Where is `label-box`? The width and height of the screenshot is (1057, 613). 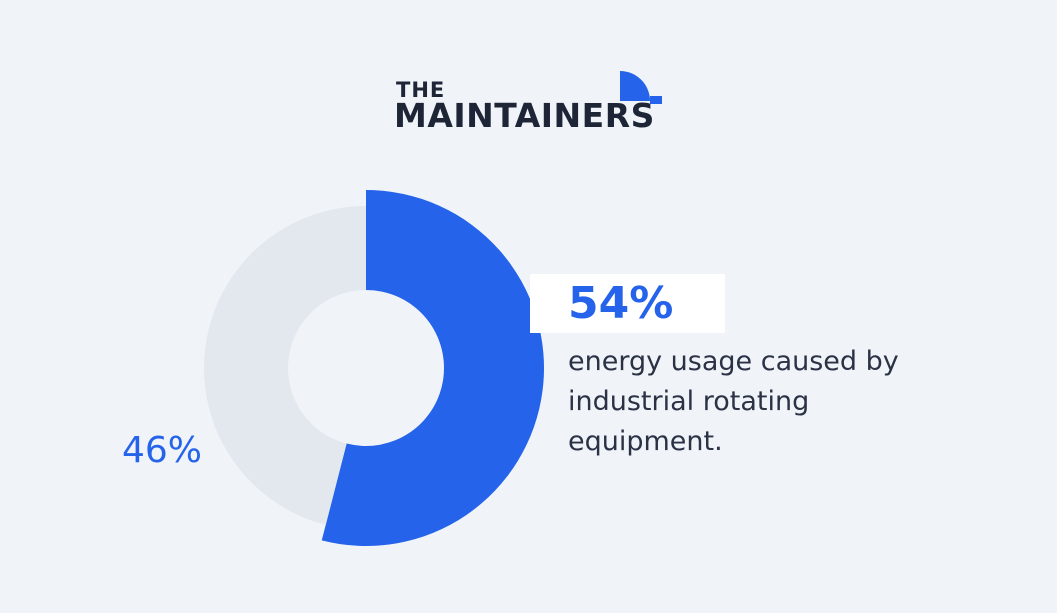
label-box is located at coordinates (627, 303).